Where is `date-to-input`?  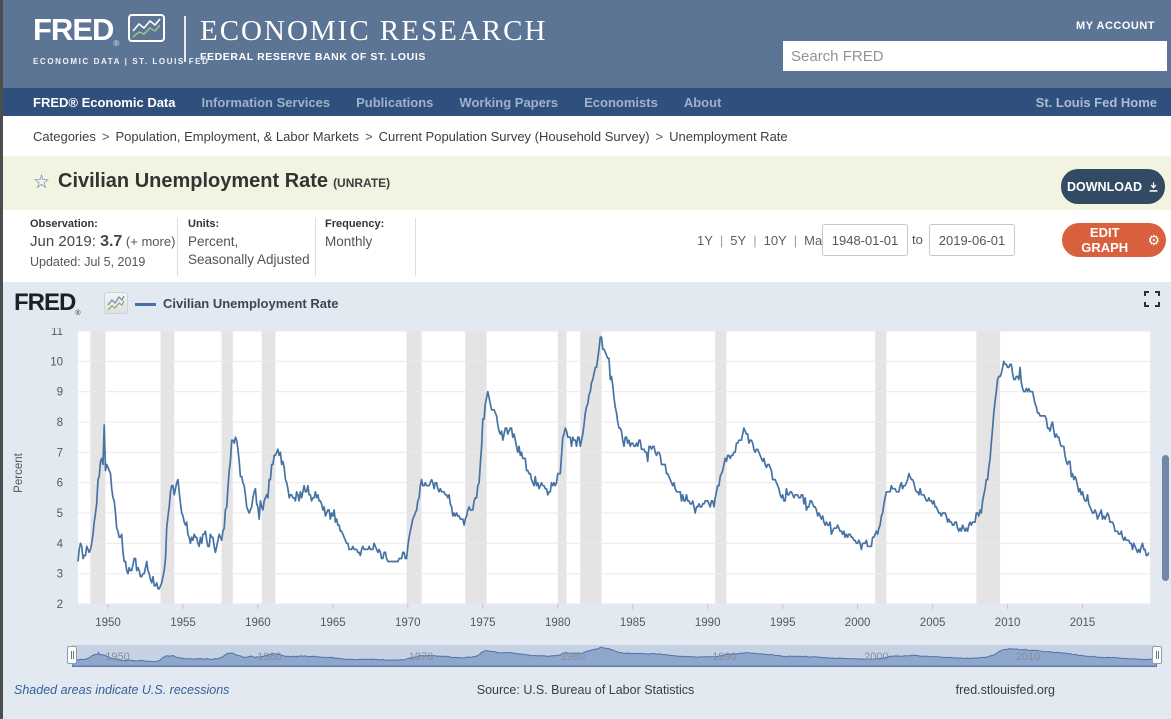 date-to-input is located at coordinates (972, 240).